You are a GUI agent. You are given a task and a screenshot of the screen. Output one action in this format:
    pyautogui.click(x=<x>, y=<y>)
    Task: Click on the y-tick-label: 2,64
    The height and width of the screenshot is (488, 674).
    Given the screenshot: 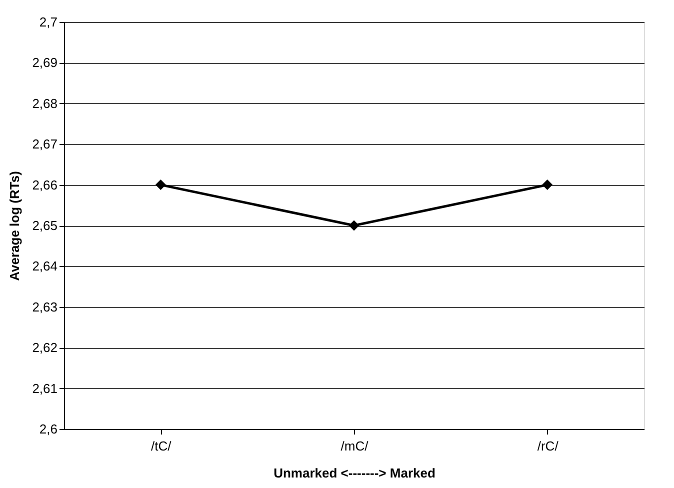 What is the action you would take?
    pyautogui.click(x=45, y=266)
    